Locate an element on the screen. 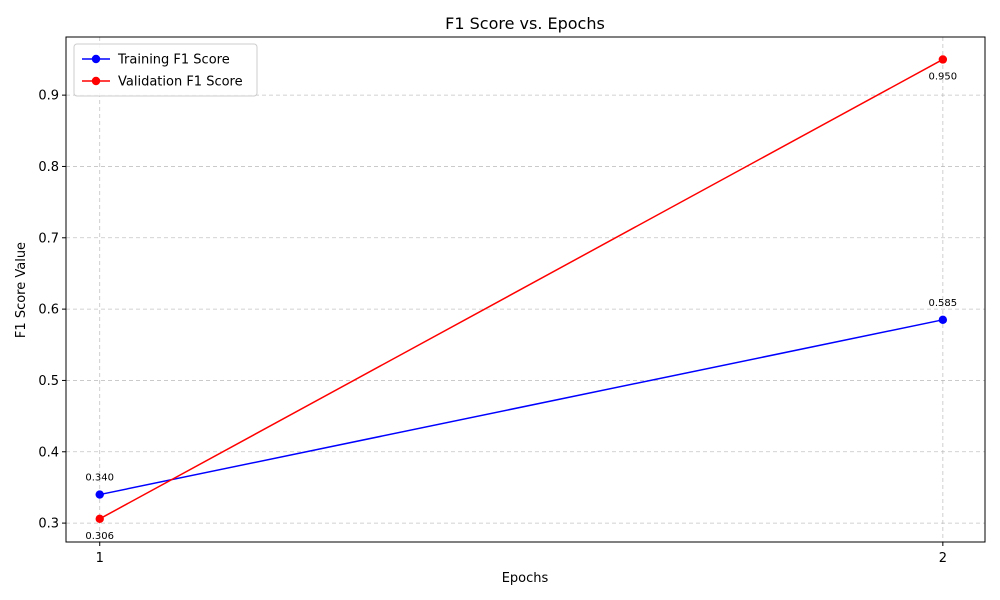 The width and height of the screenshot is (1000, 600). y-tick-label: 0.8 is located at coordinates (48, 167).